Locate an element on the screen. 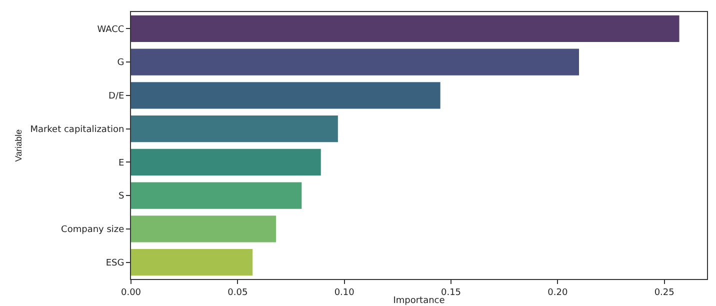 This screenshot has width=716, height=306. y-tick-label: Company size is located at coordinates (93, 230).